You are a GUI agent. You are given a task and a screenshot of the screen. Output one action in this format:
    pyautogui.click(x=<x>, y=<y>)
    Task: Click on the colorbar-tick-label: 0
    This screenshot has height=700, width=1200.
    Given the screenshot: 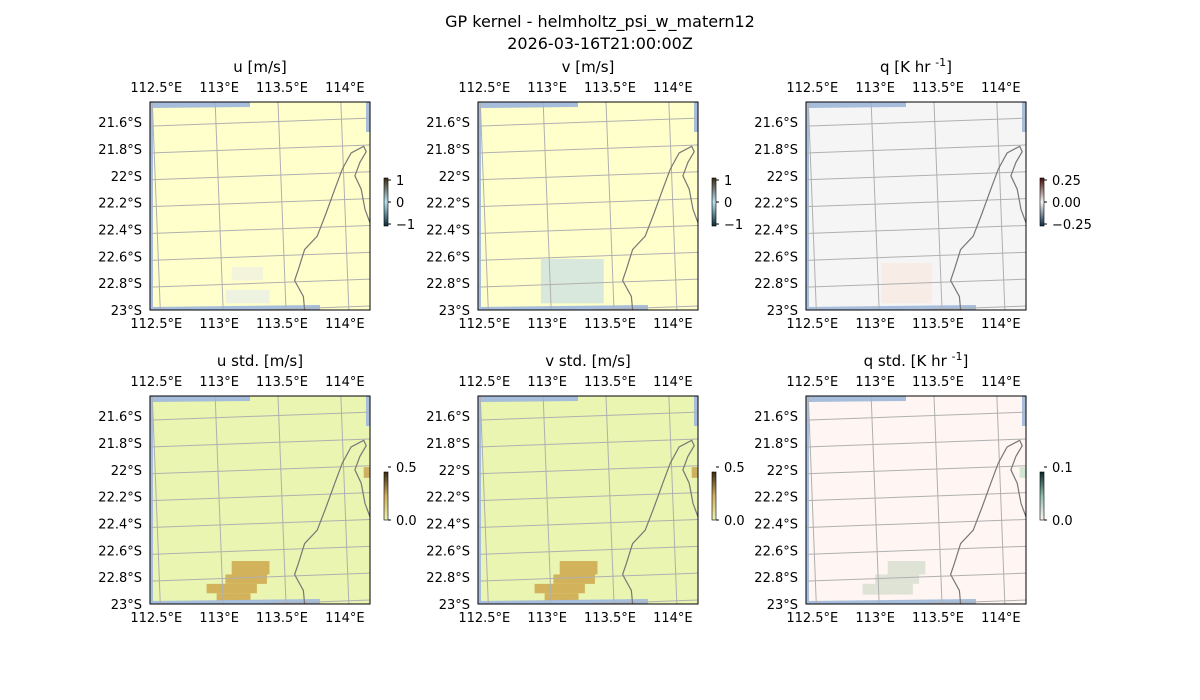 What is the action you would take?
    pyautogui.click(x=728, y=203)
    